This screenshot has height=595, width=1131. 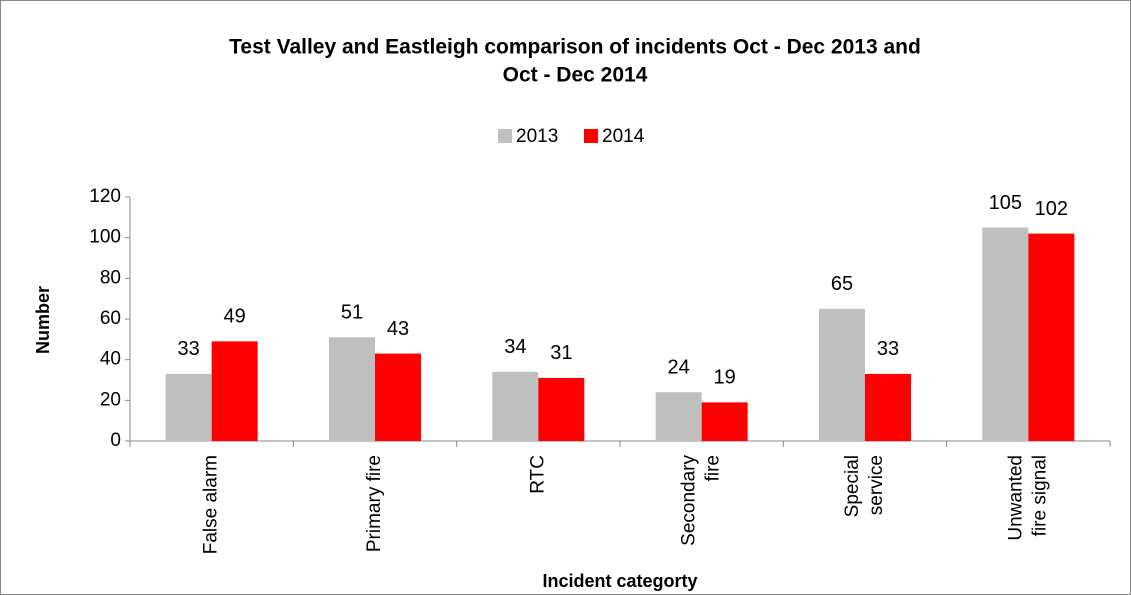 What do you see at coordinates (725, 378) in the screenshot?
I see `value-label: 19` at bounding box center [725, 378].